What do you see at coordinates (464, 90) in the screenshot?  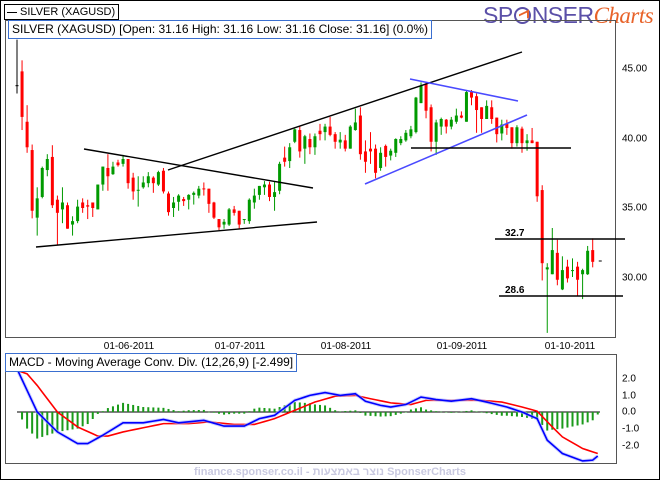 I see `channel-upper-line` at bounding box center [464, 90].